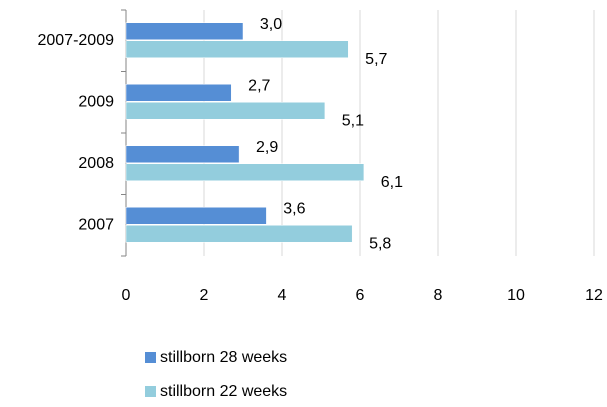 Image resolution: width=607 pixels, height=407 pixels. Describe the element at coordinates (75, 40) in the screenshot. I see `y-tick-label: 2007-2009` at that location.